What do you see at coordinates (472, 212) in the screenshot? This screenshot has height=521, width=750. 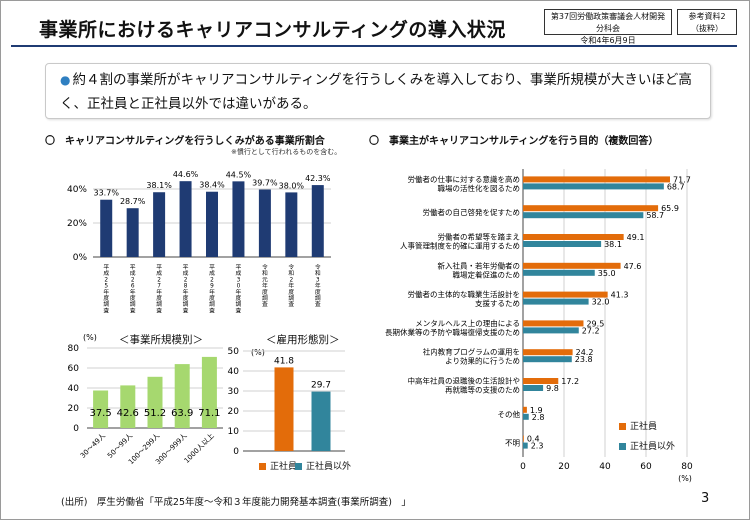 I see `purpose-category-label: 労働者の自己啓発を促すため` at bounding box center [472, 212].